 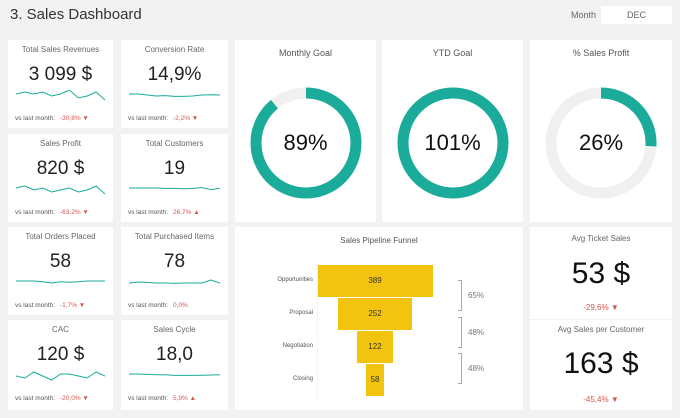 I want to click on kpi-card: CAC 120 $ vs last month: -20,0% ▼, so click(x=60, y=365).